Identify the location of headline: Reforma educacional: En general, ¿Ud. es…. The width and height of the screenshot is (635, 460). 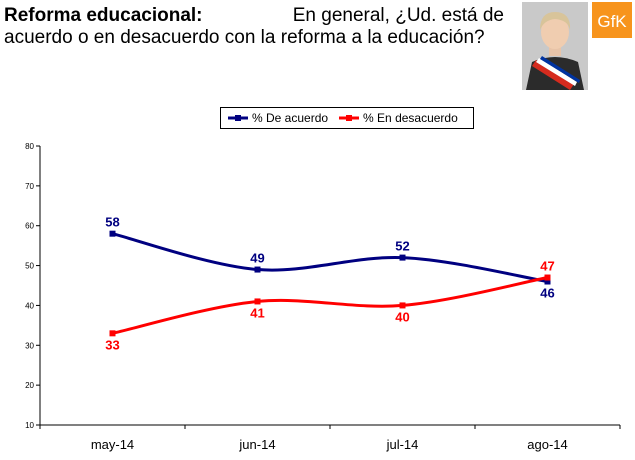
(254, 27).